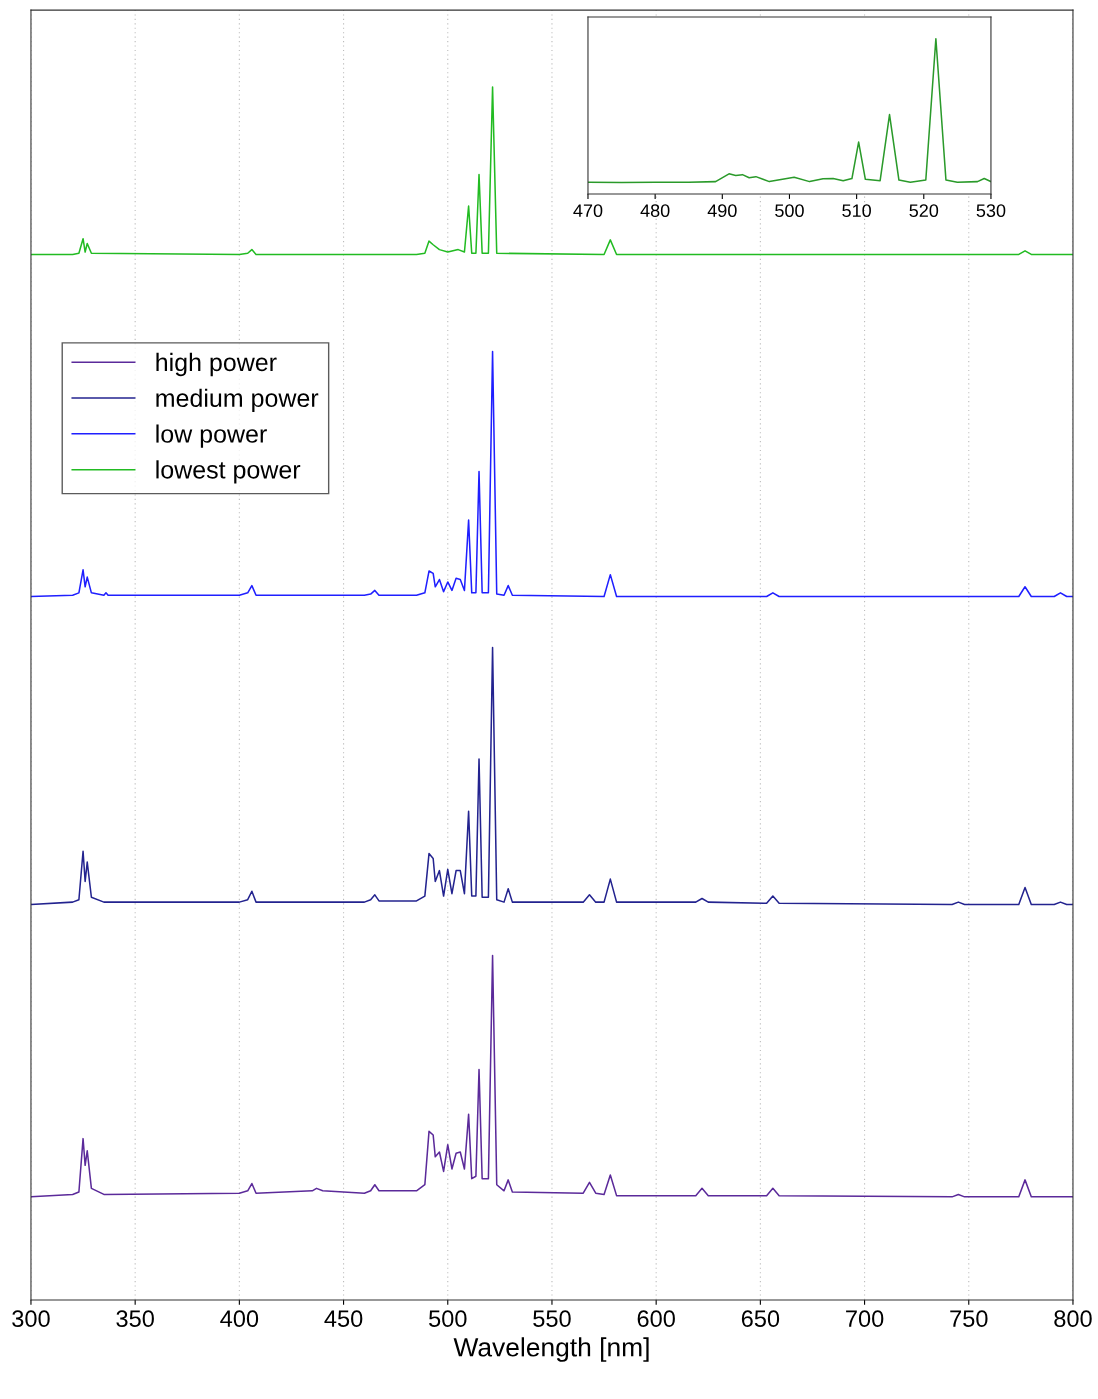 The image size is (1098, 1399). Describe the element at coordinates (237, 400) in the screenshot. I see `legend-label: medium power` at that location.